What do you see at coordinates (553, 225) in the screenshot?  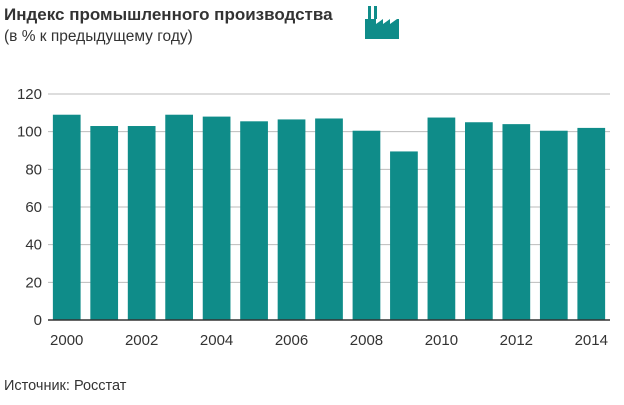 I see `bar-2013` at bounding box center [553, 225].